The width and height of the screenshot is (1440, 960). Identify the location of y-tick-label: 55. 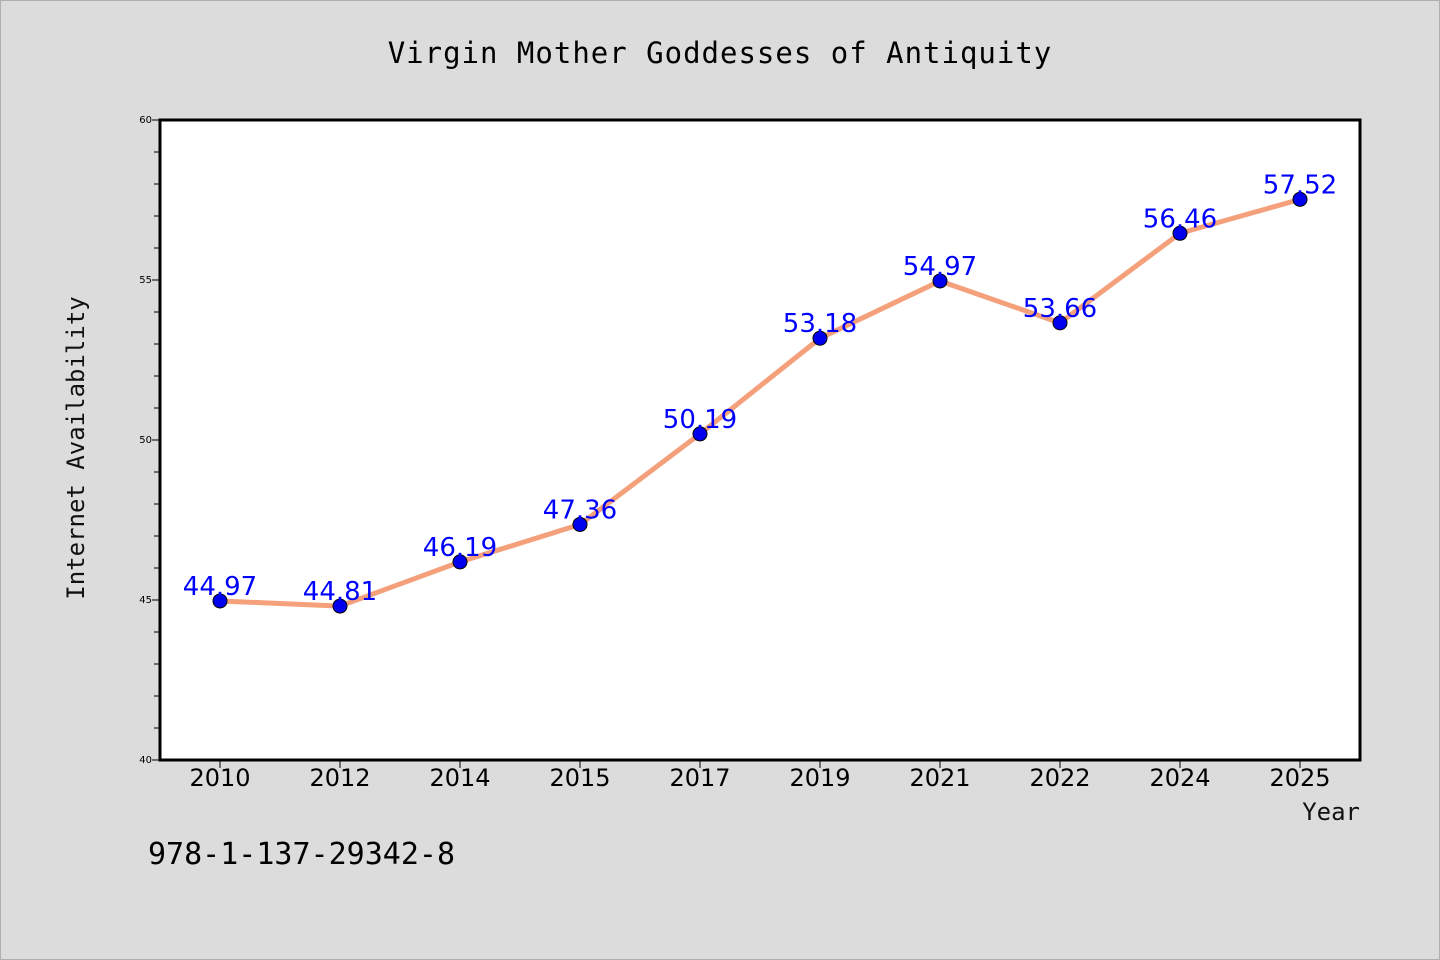
(145, 280).